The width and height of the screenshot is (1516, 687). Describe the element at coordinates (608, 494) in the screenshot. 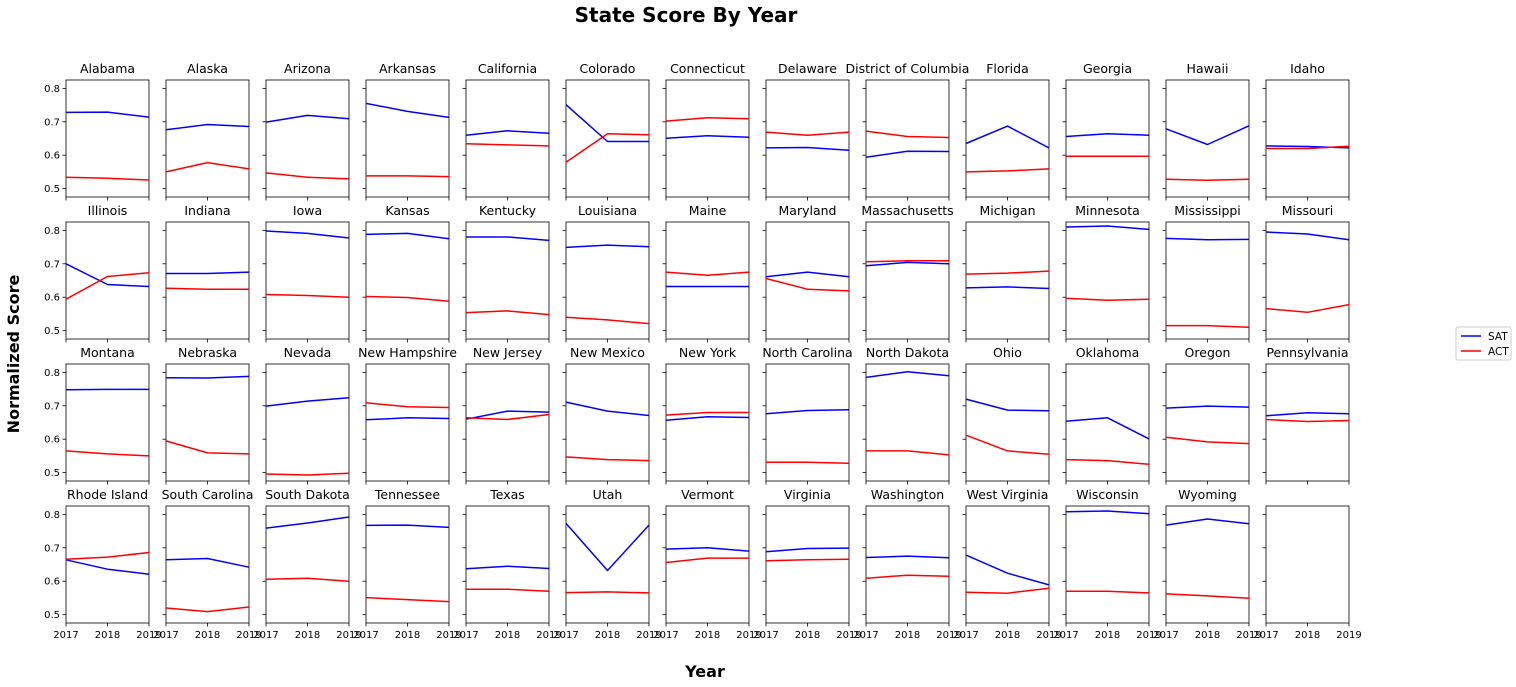

I see `panel-title: Utah` at that location.